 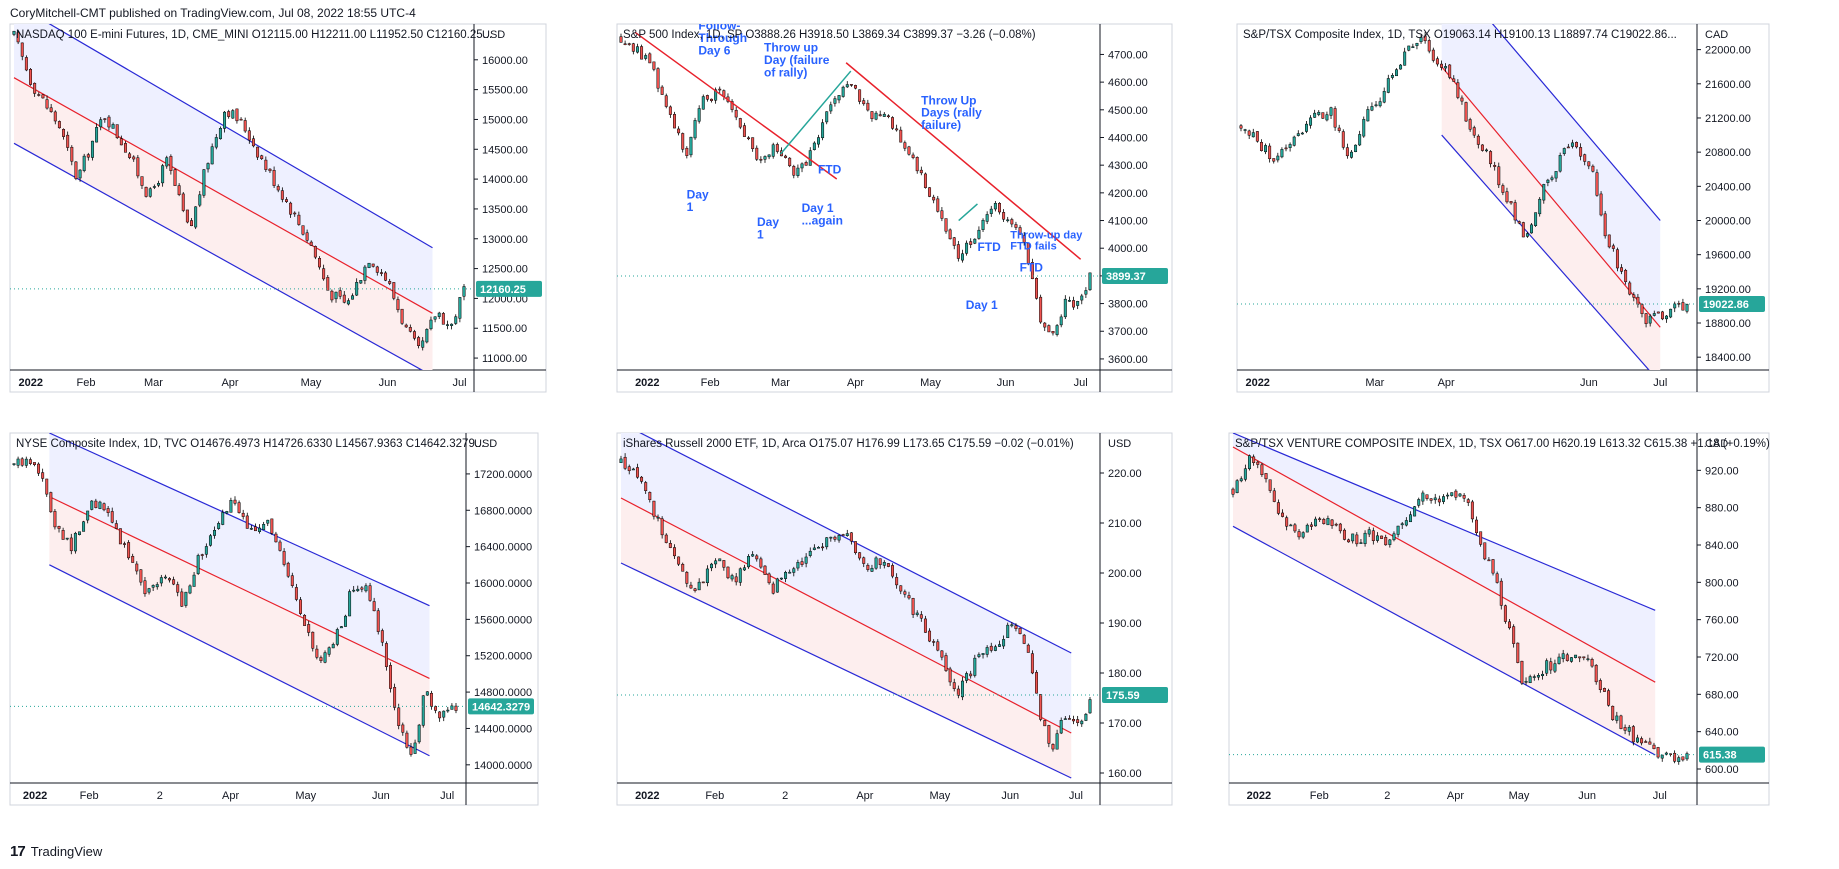 I want to click on y-tick-label: 720.00, so click(x=1722, y=658).